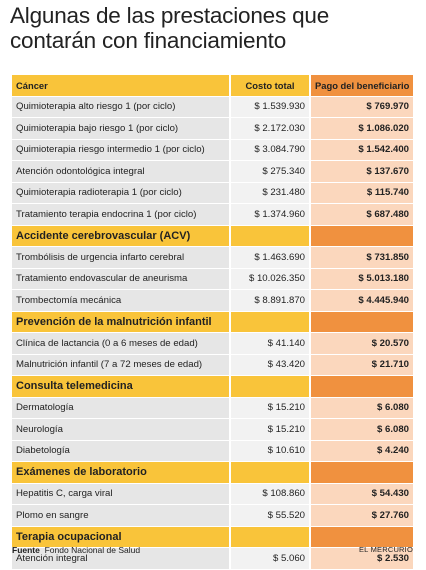  I want to click on table-row: Neurología $ 15.210 $ 6.080, so click(212, 429).